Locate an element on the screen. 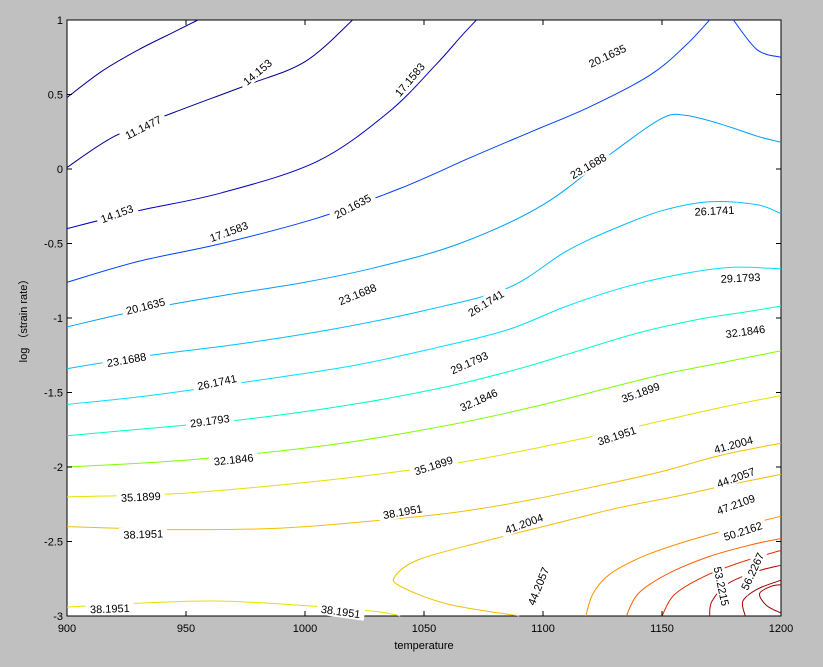 The height and width of the screenshot is (667, 823). y-tick-label-6: -2 is located at coordinates (58, 468).